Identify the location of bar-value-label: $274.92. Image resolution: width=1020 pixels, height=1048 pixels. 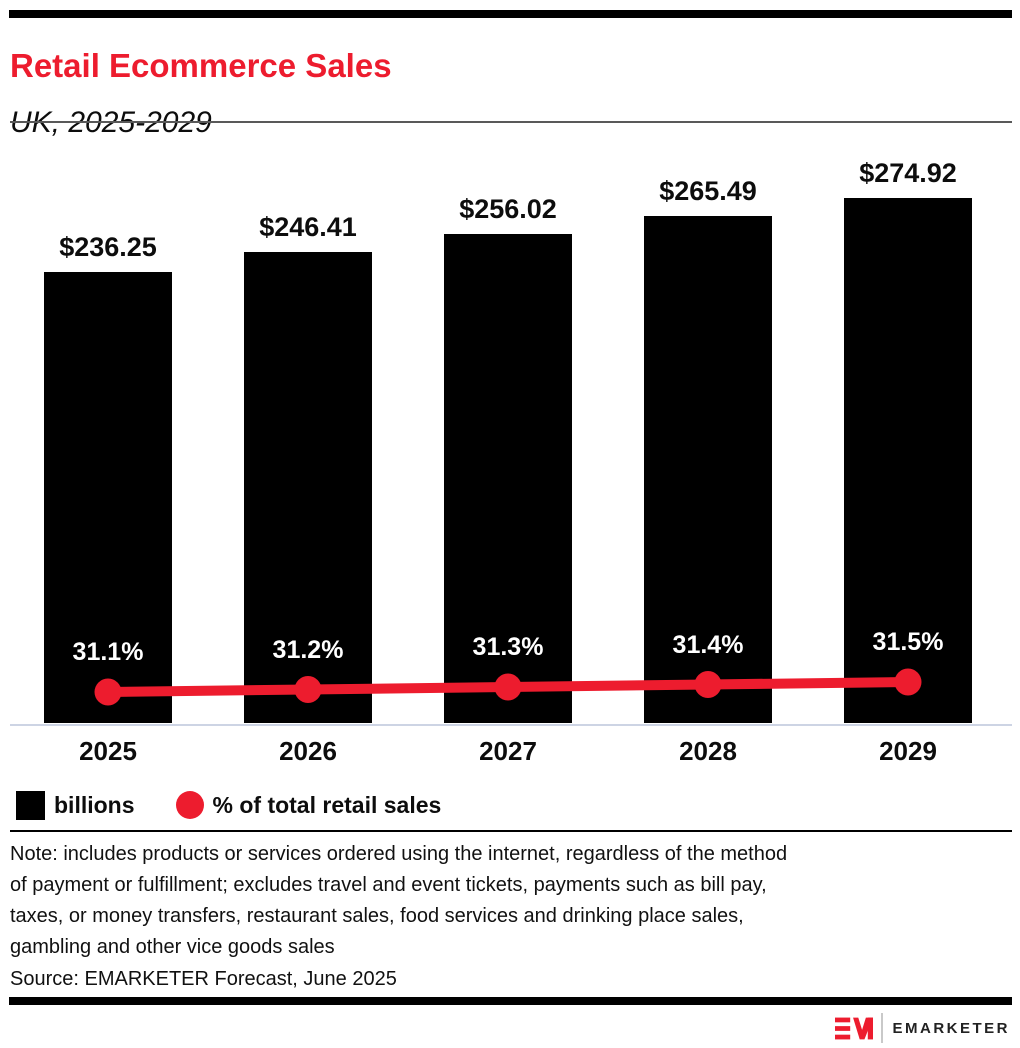
(908, 173).